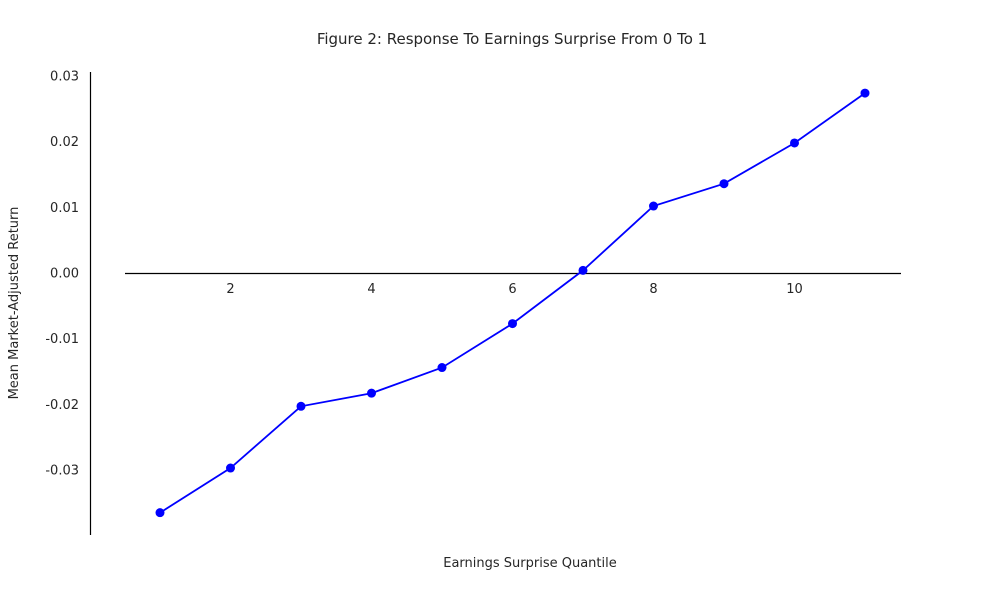 Image resolution: width=1000 pixels, height=600 pixels. Describe the element at coordinates (653, 289) in the screenshot. I see `x-tick-label: 8` at that location.